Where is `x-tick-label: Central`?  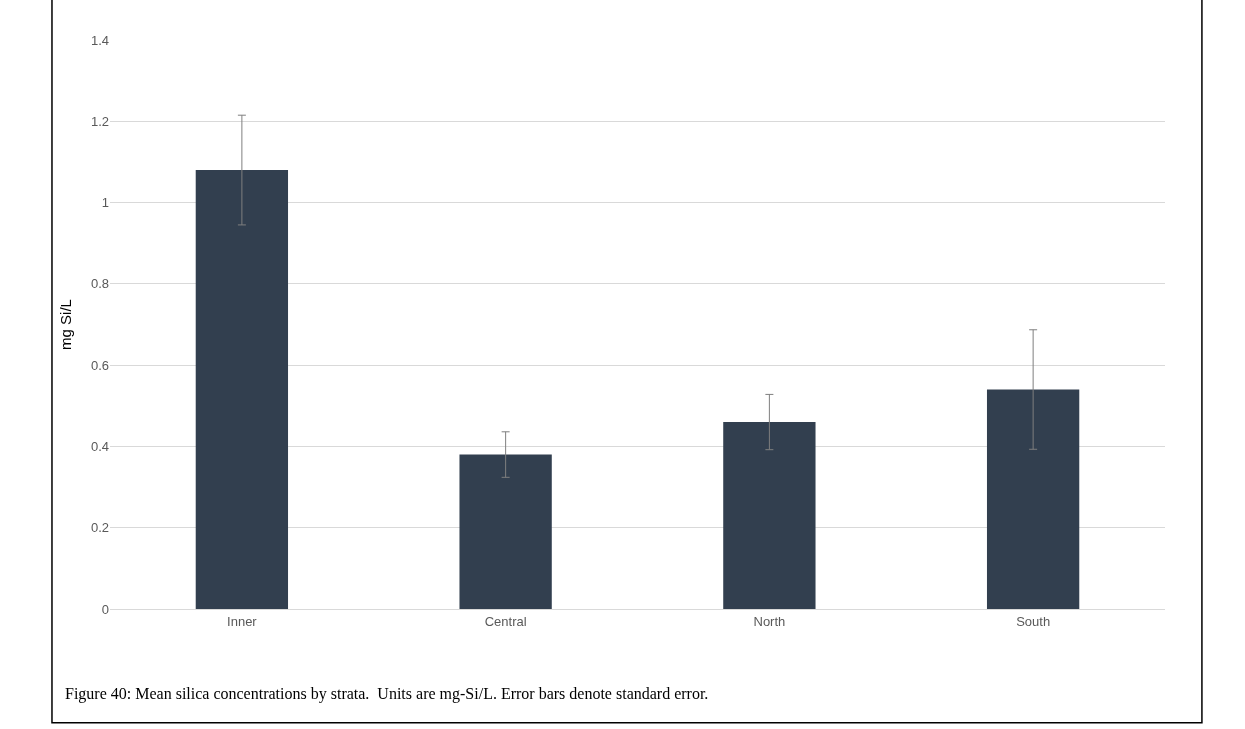
x-tick-label: Central is located at coordinates (505, 621).